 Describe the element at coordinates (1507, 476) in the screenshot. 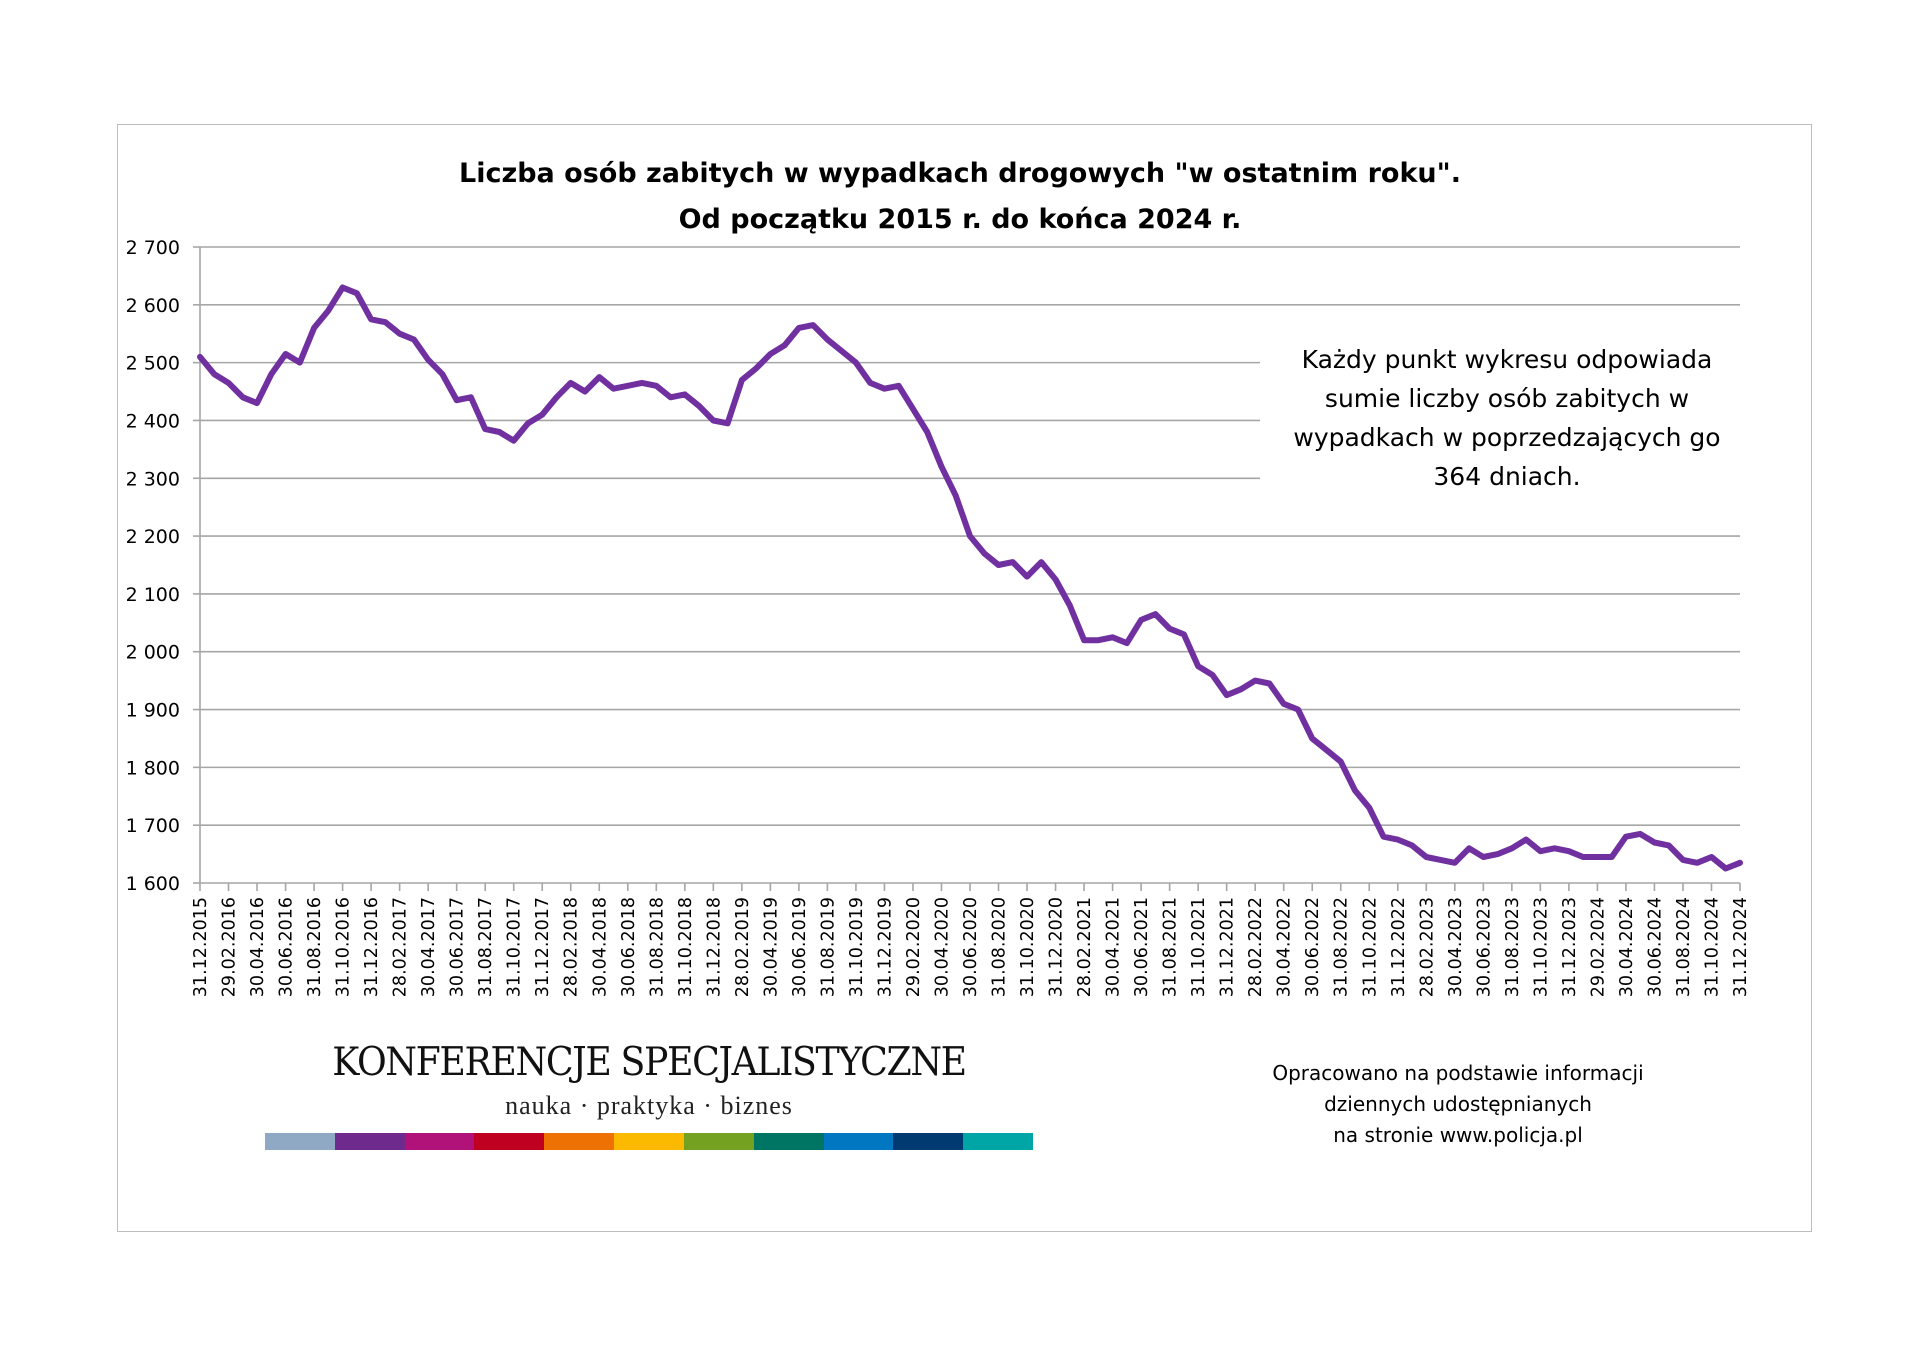

I see `annotation-line: 364 dniach.` at that location.